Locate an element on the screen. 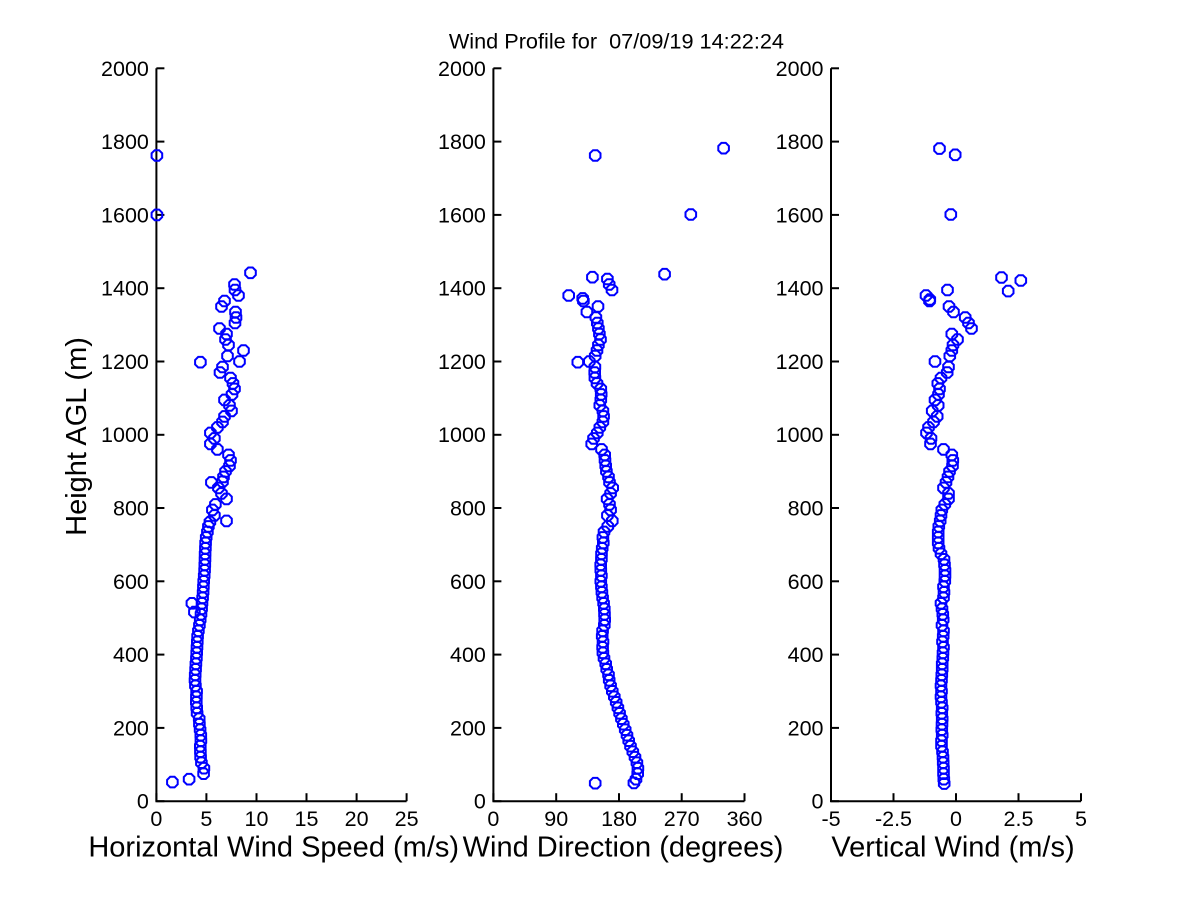  svg-text: 360 is located at coordinates (745, 819).